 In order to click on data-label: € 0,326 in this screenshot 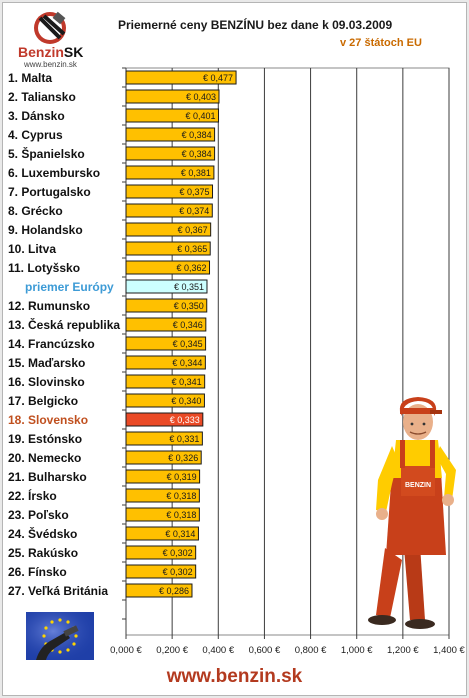, I will do `click(183, 458)`.